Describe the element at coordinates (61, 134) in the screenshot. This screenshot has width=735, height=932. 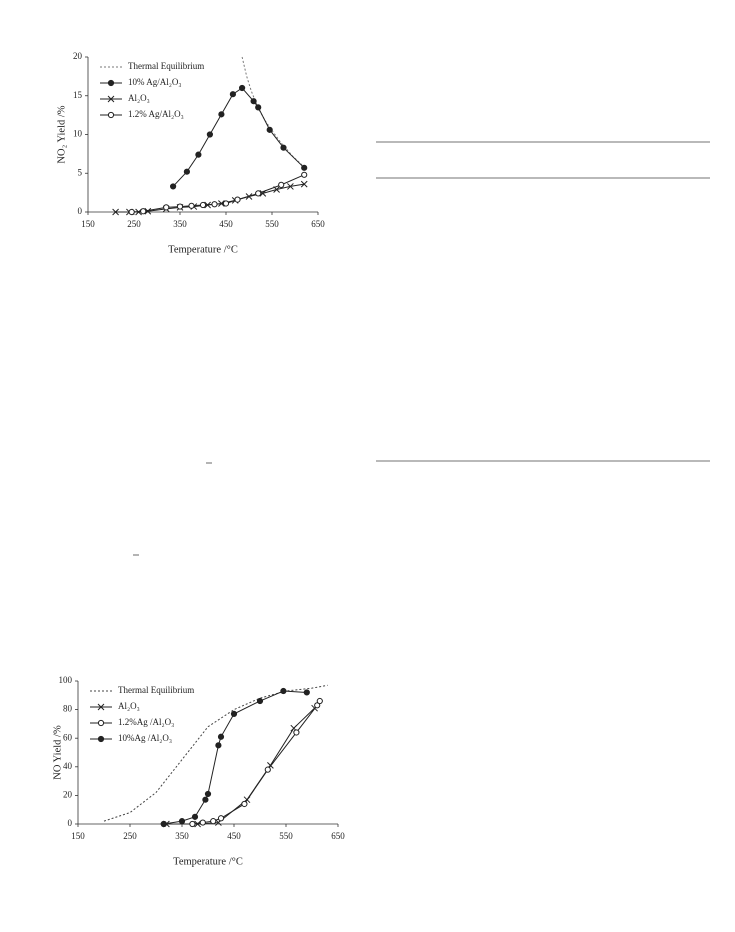
I see `y-axis-title: NO₂ Yield /%` at that location.